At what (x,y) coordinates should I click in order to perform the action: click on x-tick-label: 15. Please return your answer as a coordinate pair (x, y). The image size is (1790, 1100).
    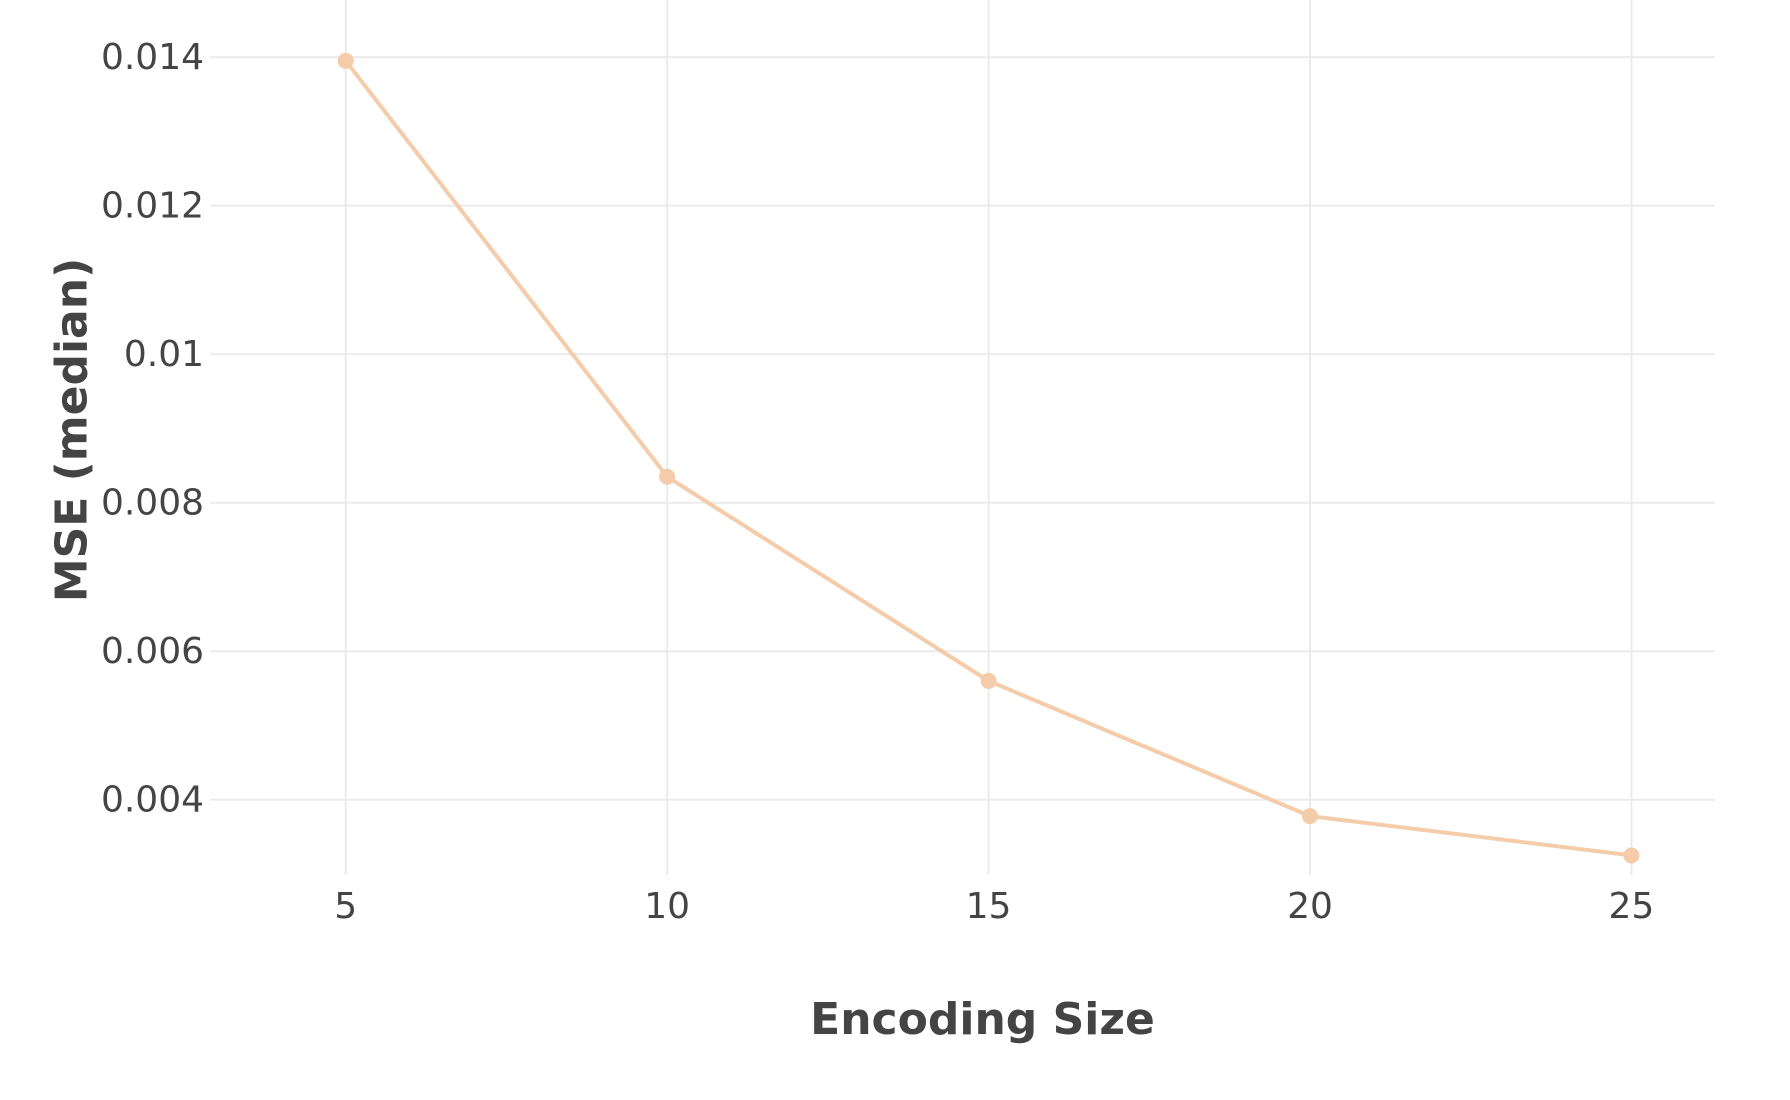
    Looking at the image, I should click on (989, 906).